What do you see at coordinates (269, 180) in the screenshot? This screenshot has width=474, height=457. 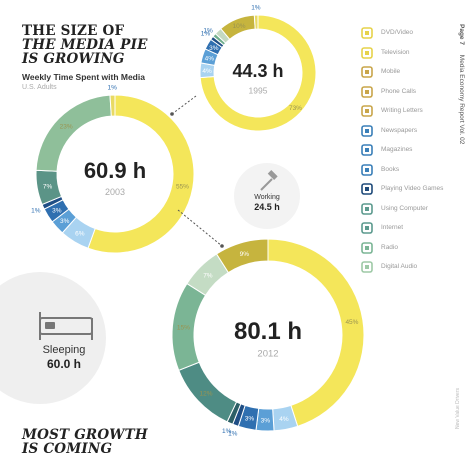 I see `hammer-icon` at bounding box center [269, 180].